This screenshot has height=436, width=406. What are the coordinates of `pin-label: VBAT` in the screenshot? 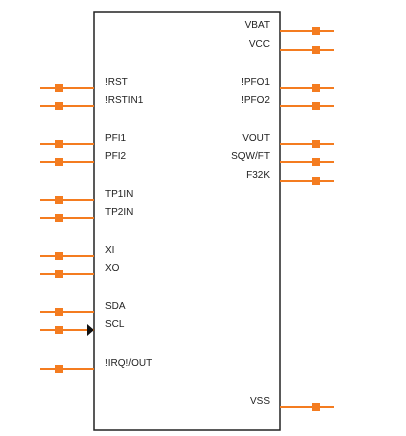 It's located at (257, 25).